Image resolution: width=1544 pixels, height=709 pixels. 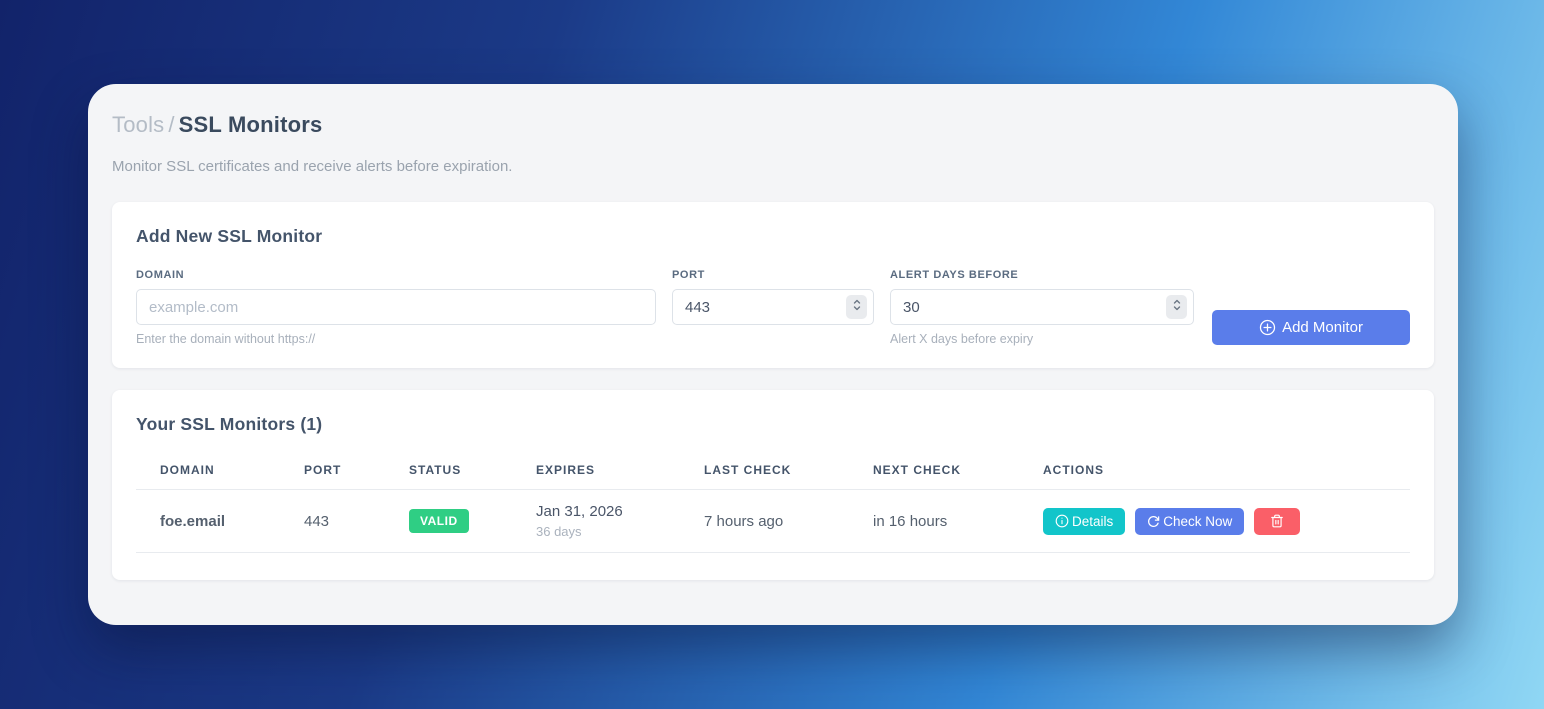 I want to click on domain-helper-text: Enter the domain without https://, so click(x=226, y=339).